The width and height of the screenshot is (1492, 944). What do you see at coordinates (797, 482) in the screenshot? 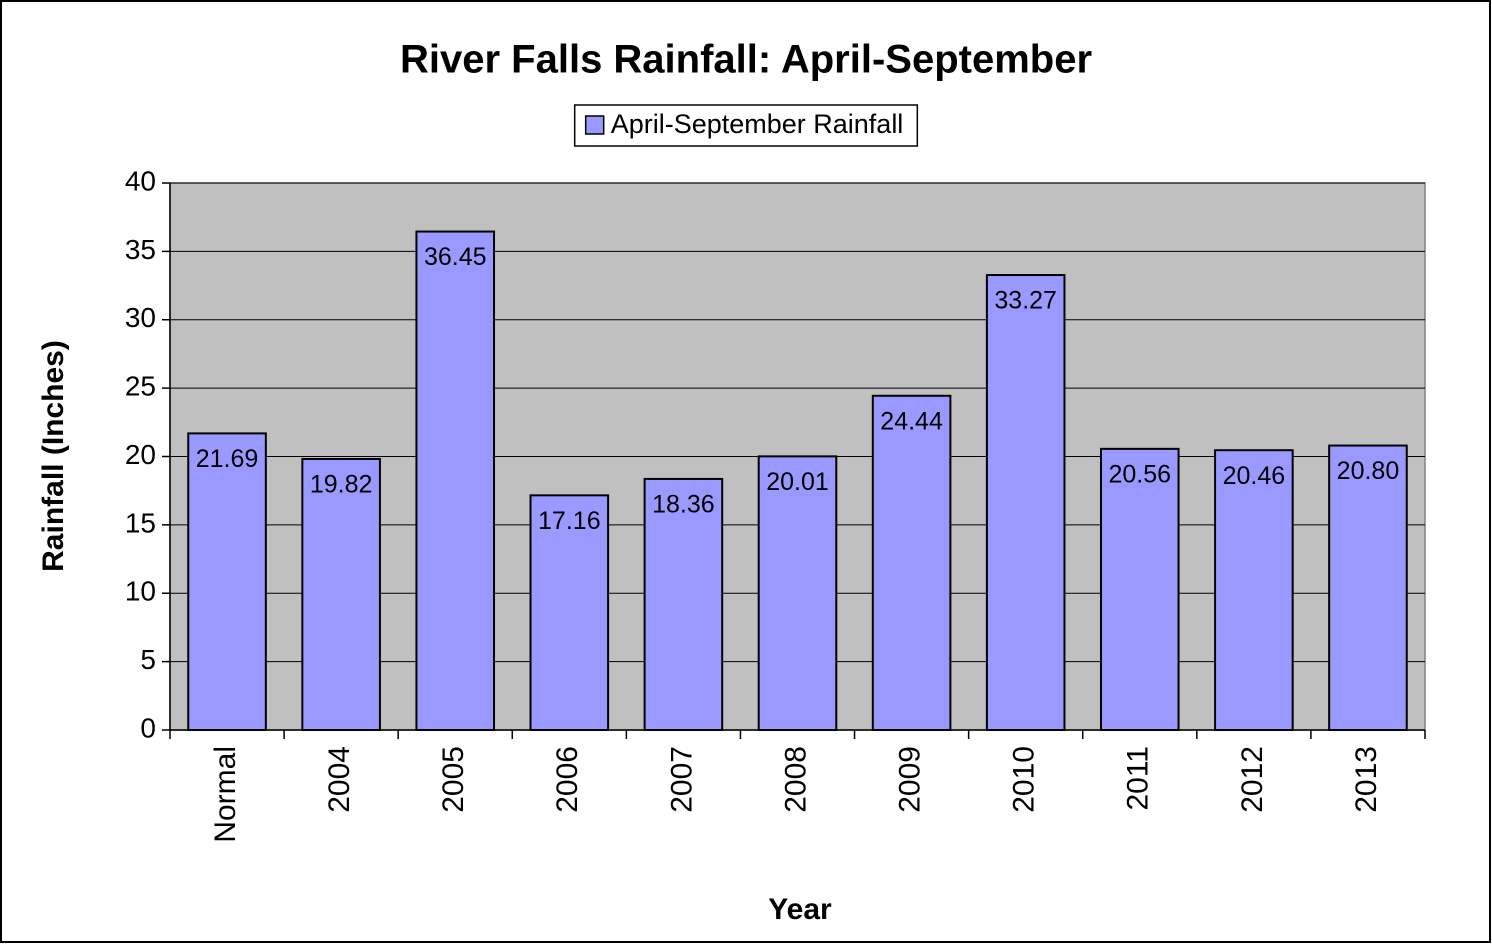
I see `data-label: 20.01` at bounding box center [797, 482].